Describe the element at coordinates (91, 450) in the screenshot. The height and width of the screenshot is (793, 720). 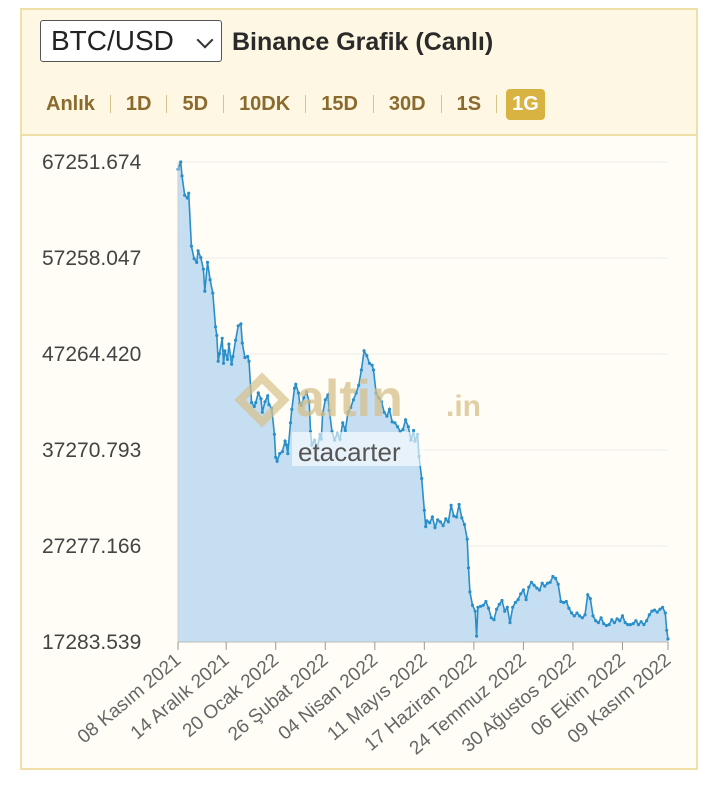
I see `y-tick-label: 37270.793` at that location.